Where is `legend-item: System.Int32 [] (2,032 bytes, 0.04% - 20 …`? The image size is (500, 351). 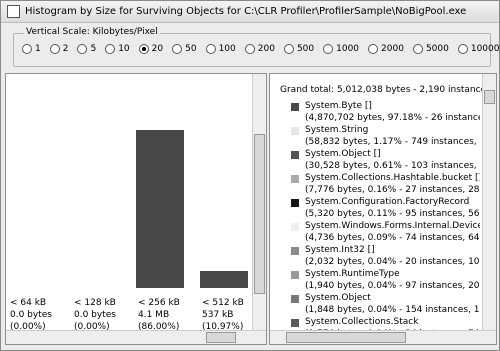
legend-item: System.Int32 [] (2,032 bytes, 0.04% - 20 … is located at coordinates (380, 256).